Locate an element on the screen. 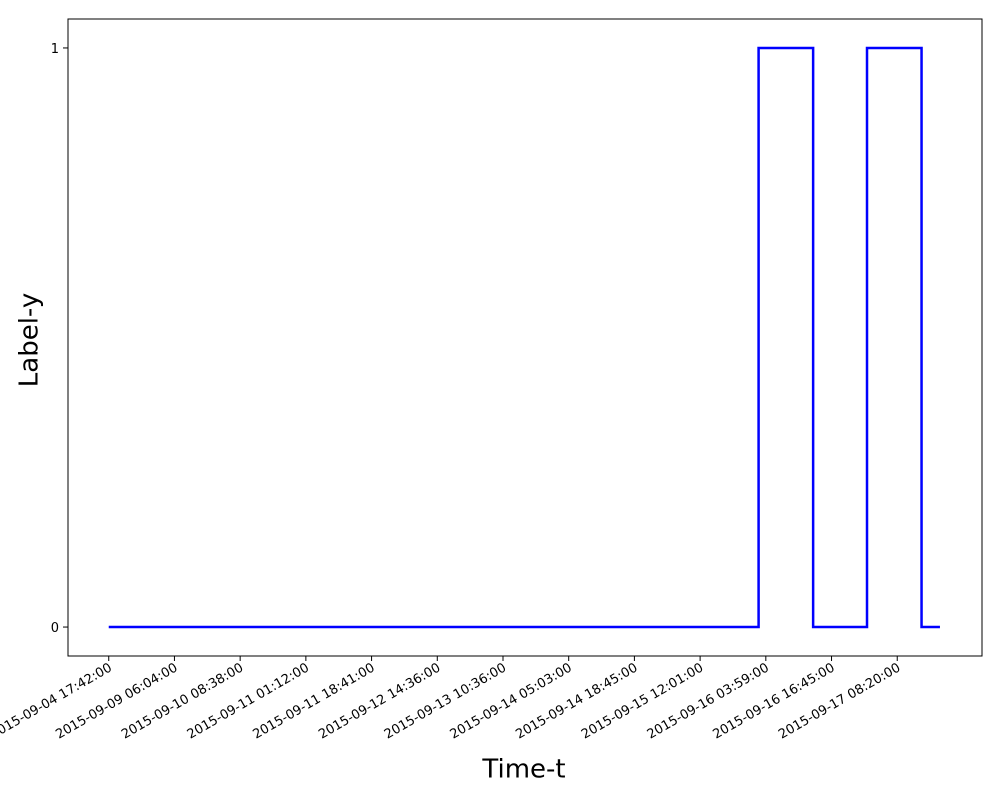 This screenshot has width=1000, height=800. x-tick-label: 2015-09-17 08:20:00 is located at coordinates (839, 701).